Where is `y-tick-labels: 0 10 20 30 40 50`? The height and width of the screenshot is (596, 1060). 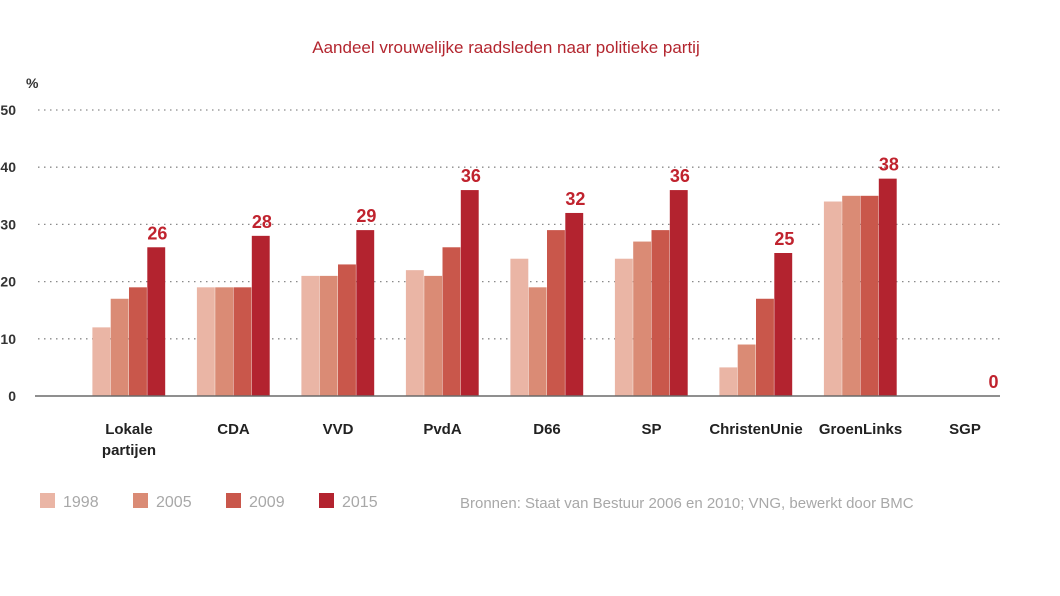 y-tick-labels: 0 10 20 30 40 50 is located at coordinates (8, 253).